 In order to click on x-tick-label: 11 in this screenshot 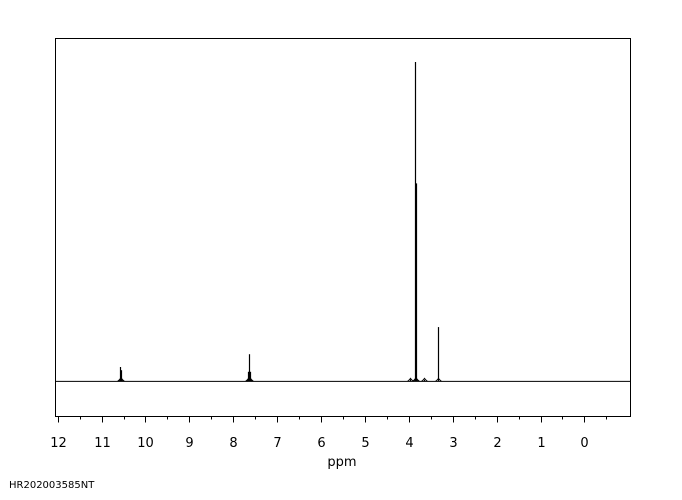, I will do `click(102, 443)`.